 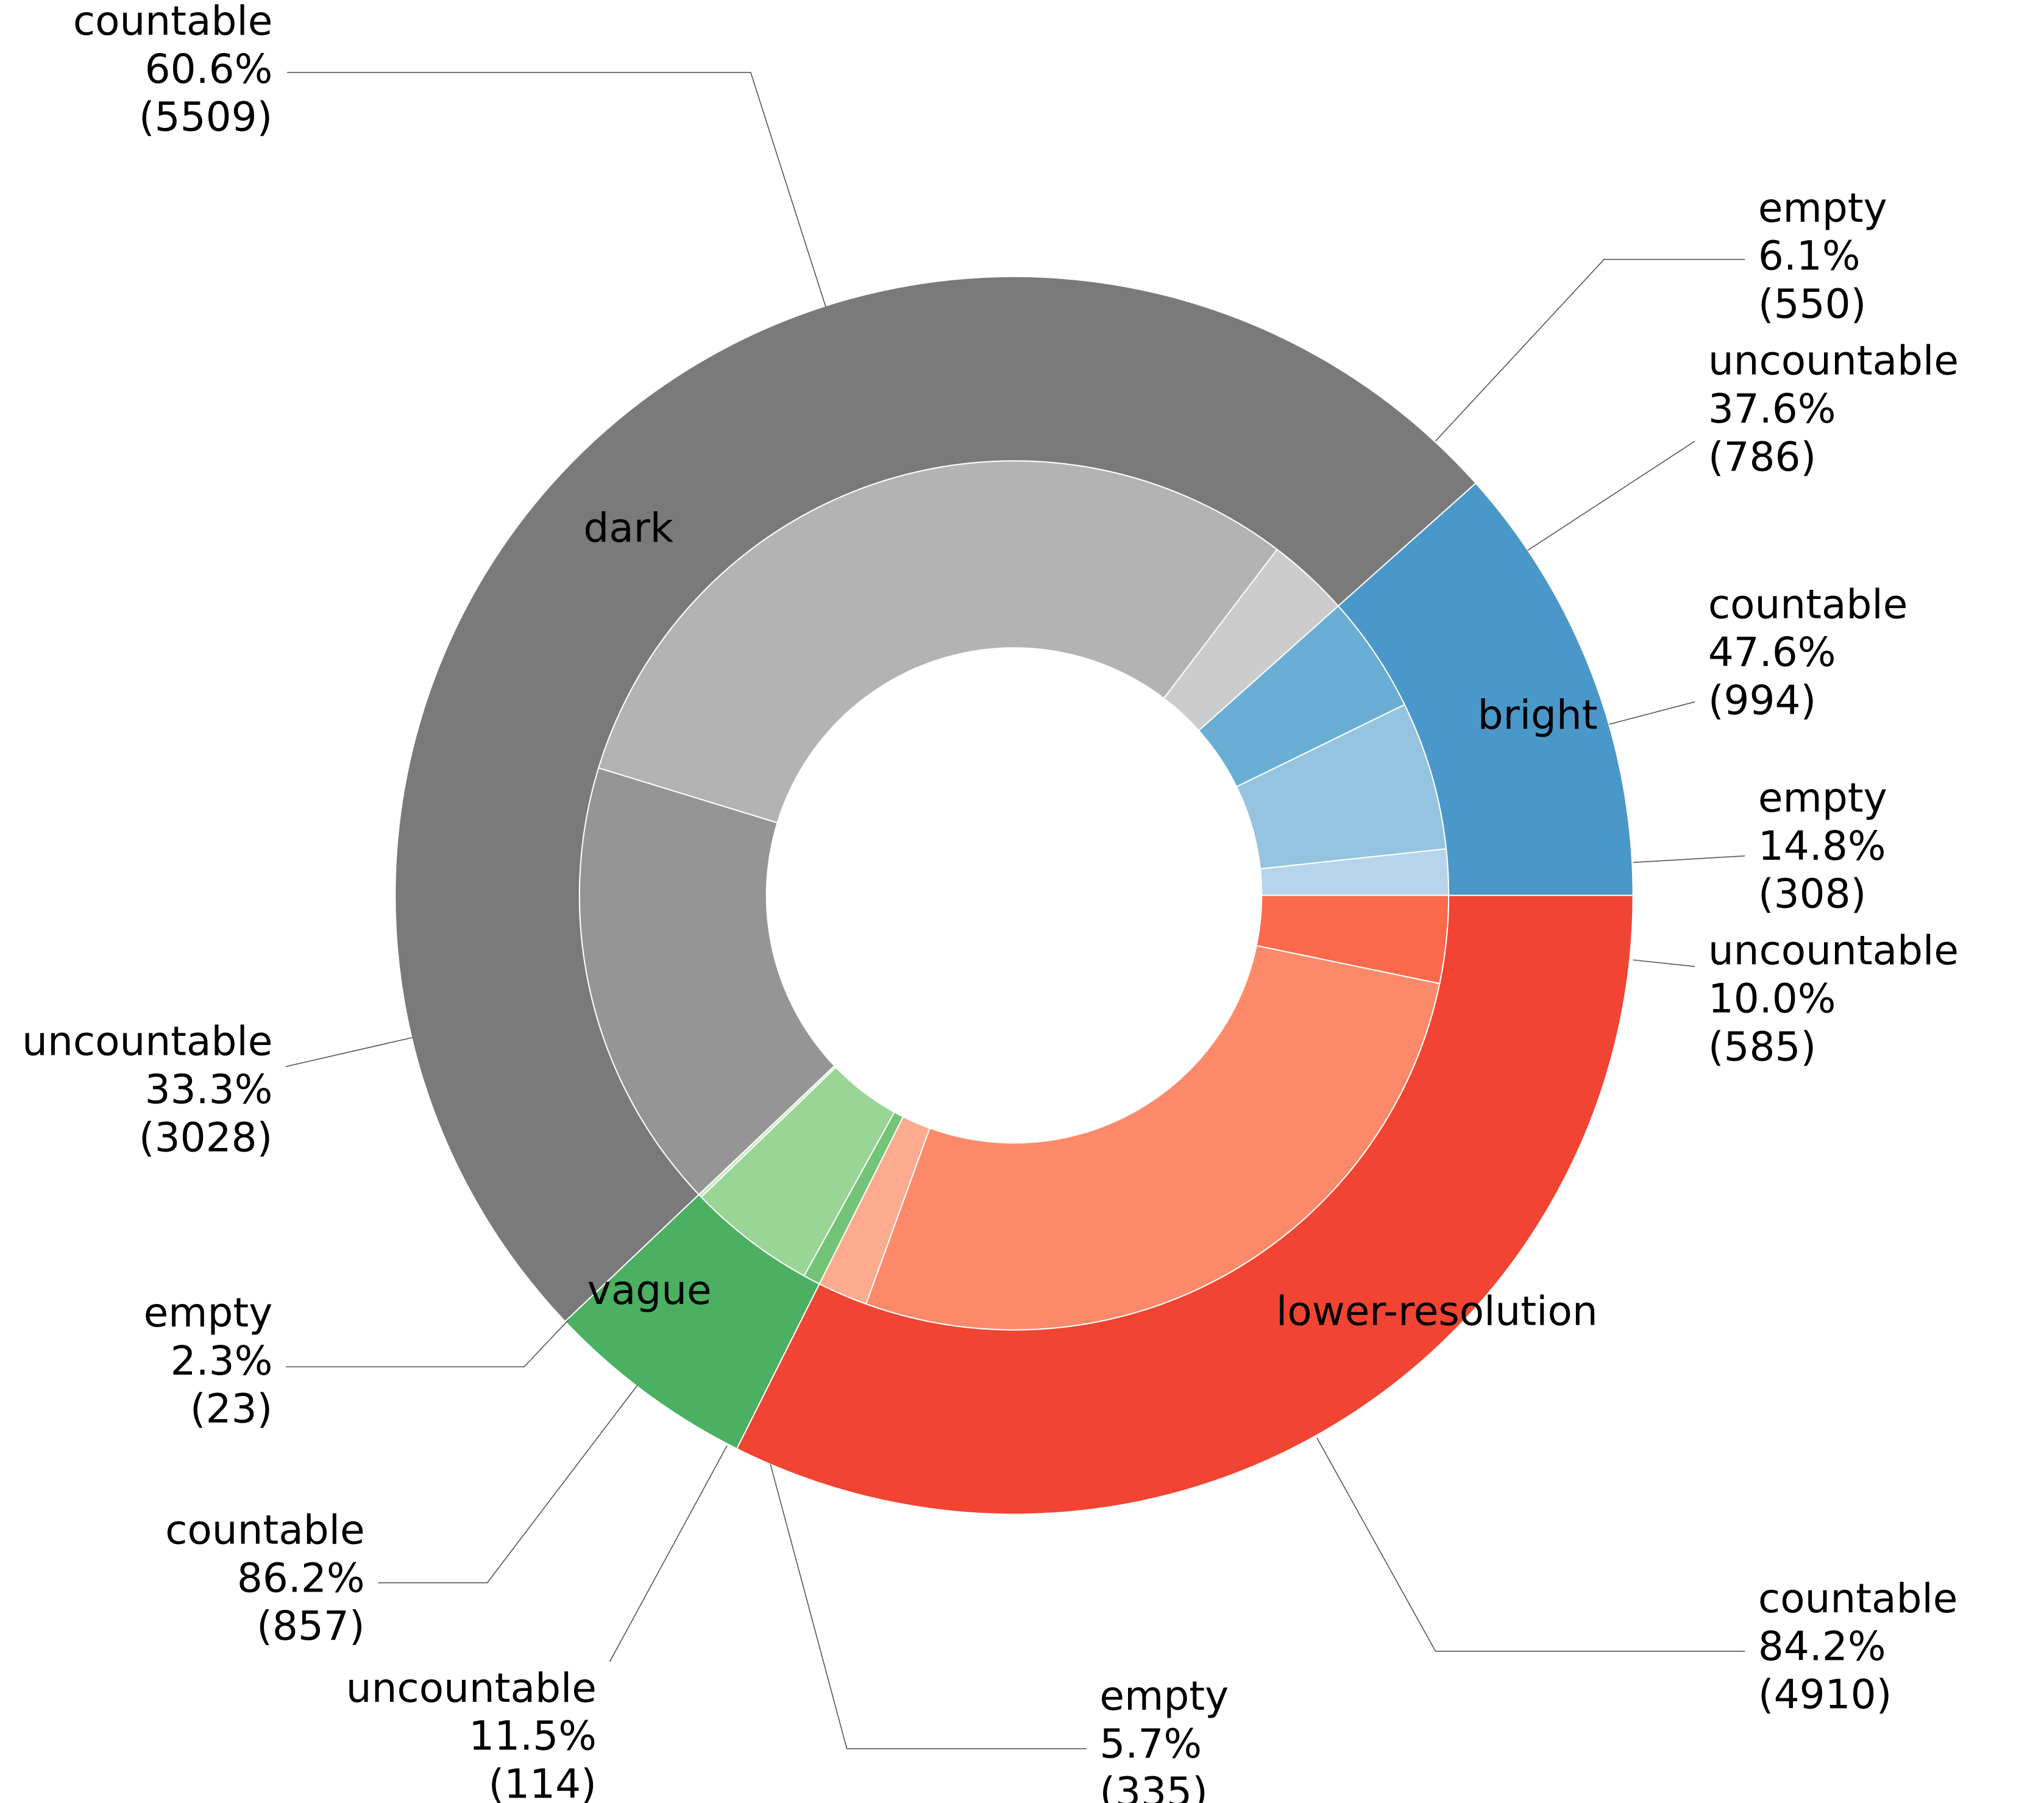 I want to click on slice-label-vague-empty: empty 2.3% (23), so click(x=209, y=1361).